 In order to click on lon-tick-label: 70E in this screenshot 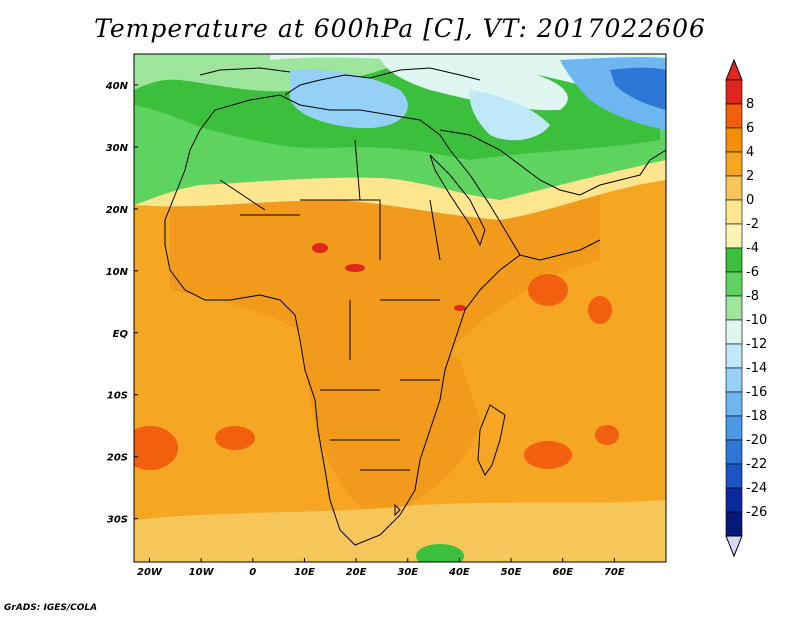, I will do `click(614, 572)`.